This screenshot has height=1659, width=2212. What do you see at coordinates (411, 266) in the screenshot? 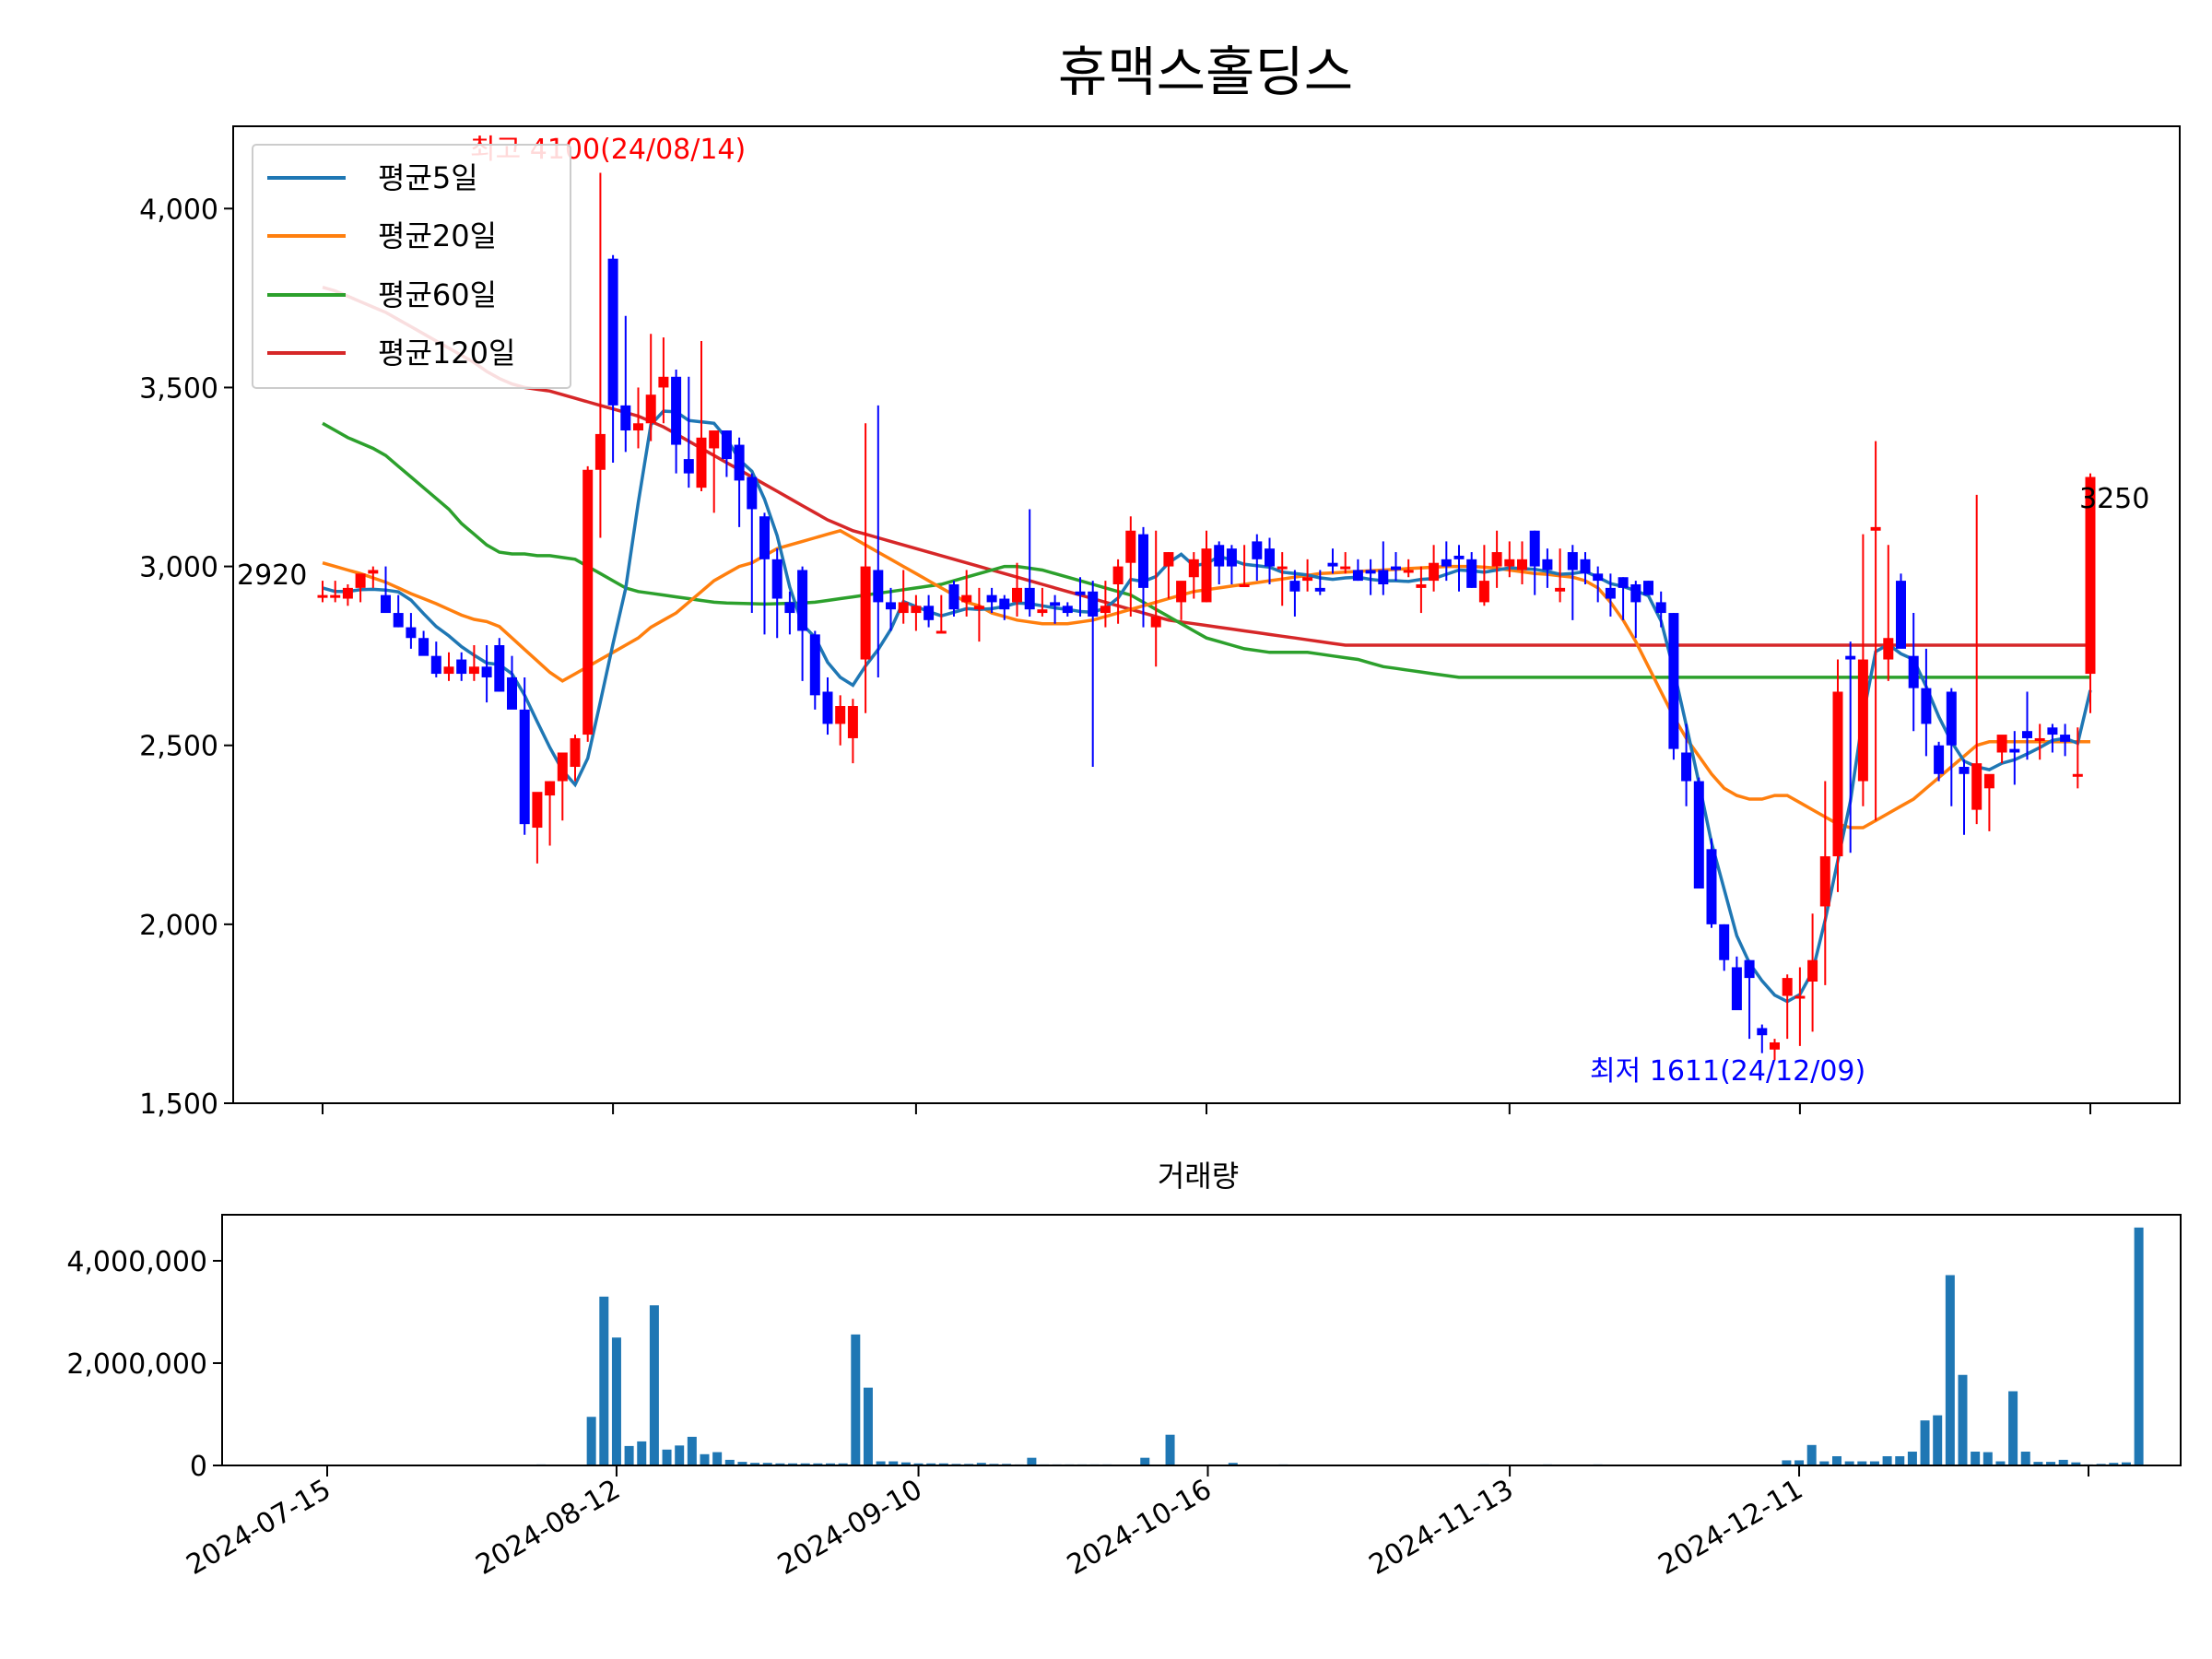
I see `legend-box` at bounding box center [411, 266].